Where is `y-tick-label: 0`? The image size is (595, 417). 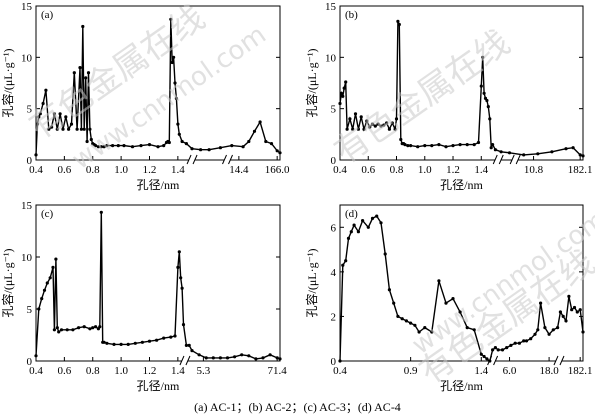
y-tick-label: 0 is located at coordinates (30, 161).